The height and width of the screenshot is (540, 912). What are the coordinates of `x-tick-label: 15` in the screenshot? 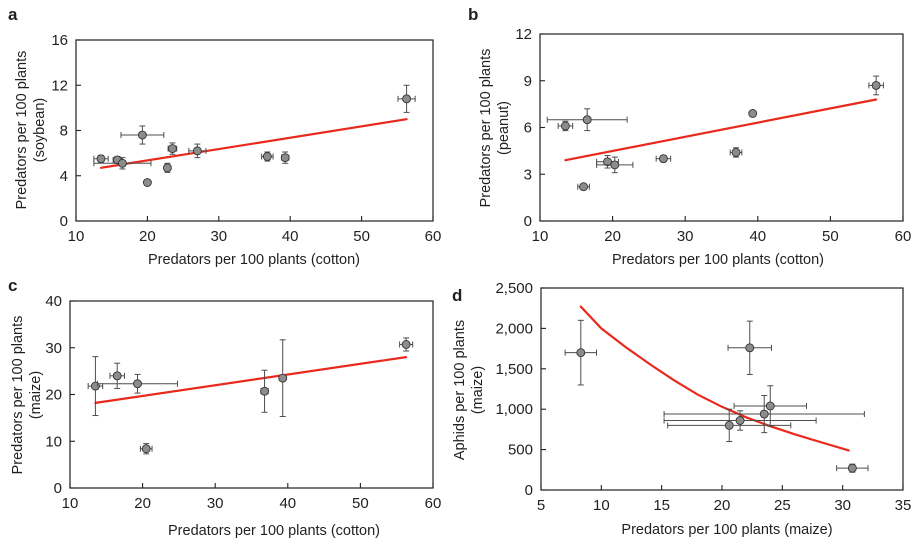 It's located at (661, 505).